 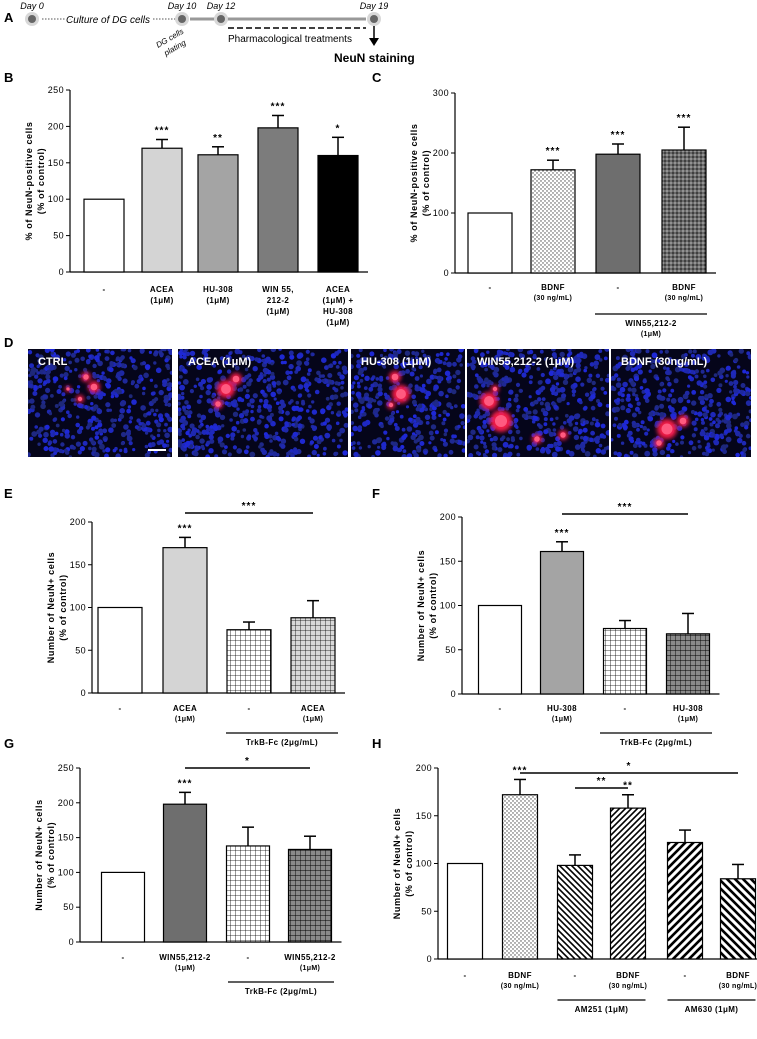 I want to click on chart-g-ytick-label: 0, so click(x=71, y=942).